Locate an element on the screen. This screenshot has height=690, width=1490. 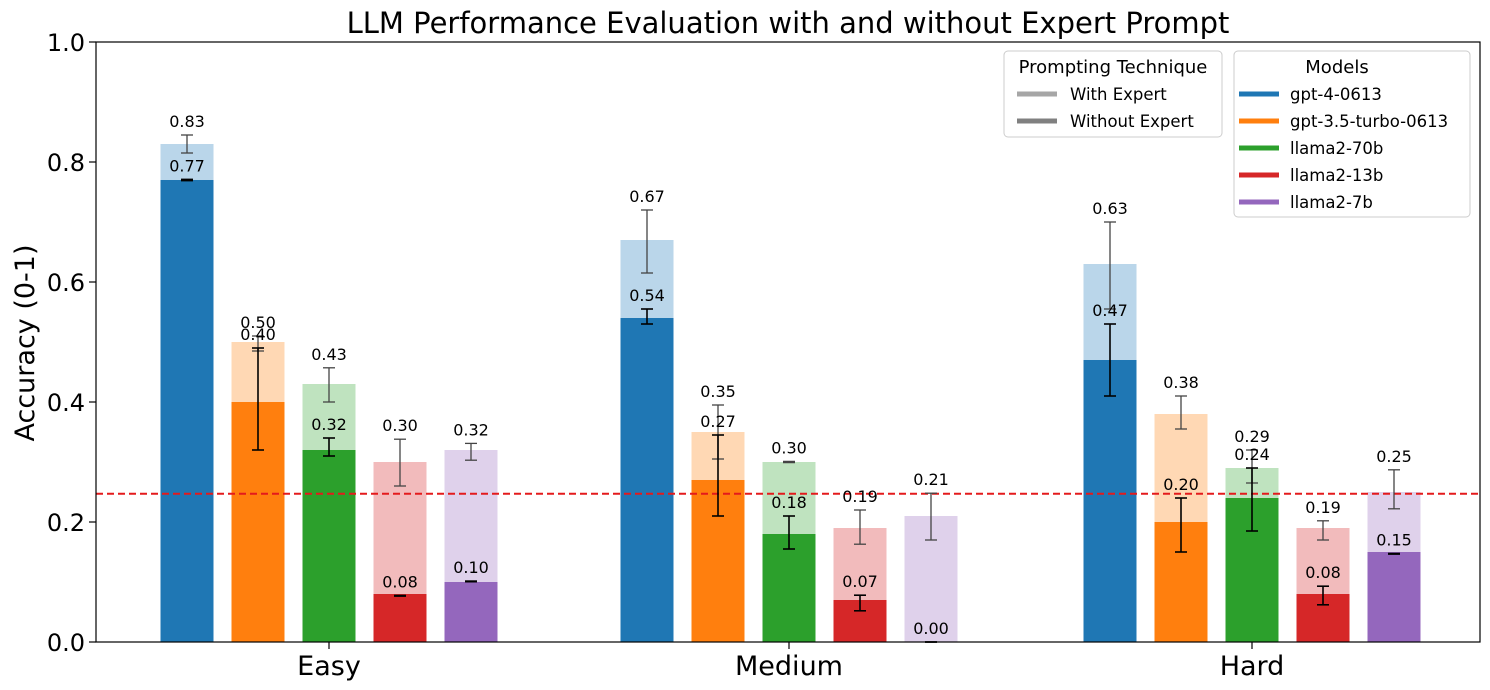
y-axis-label: Accuracy (0-1) is located at coordinates (25, 342).